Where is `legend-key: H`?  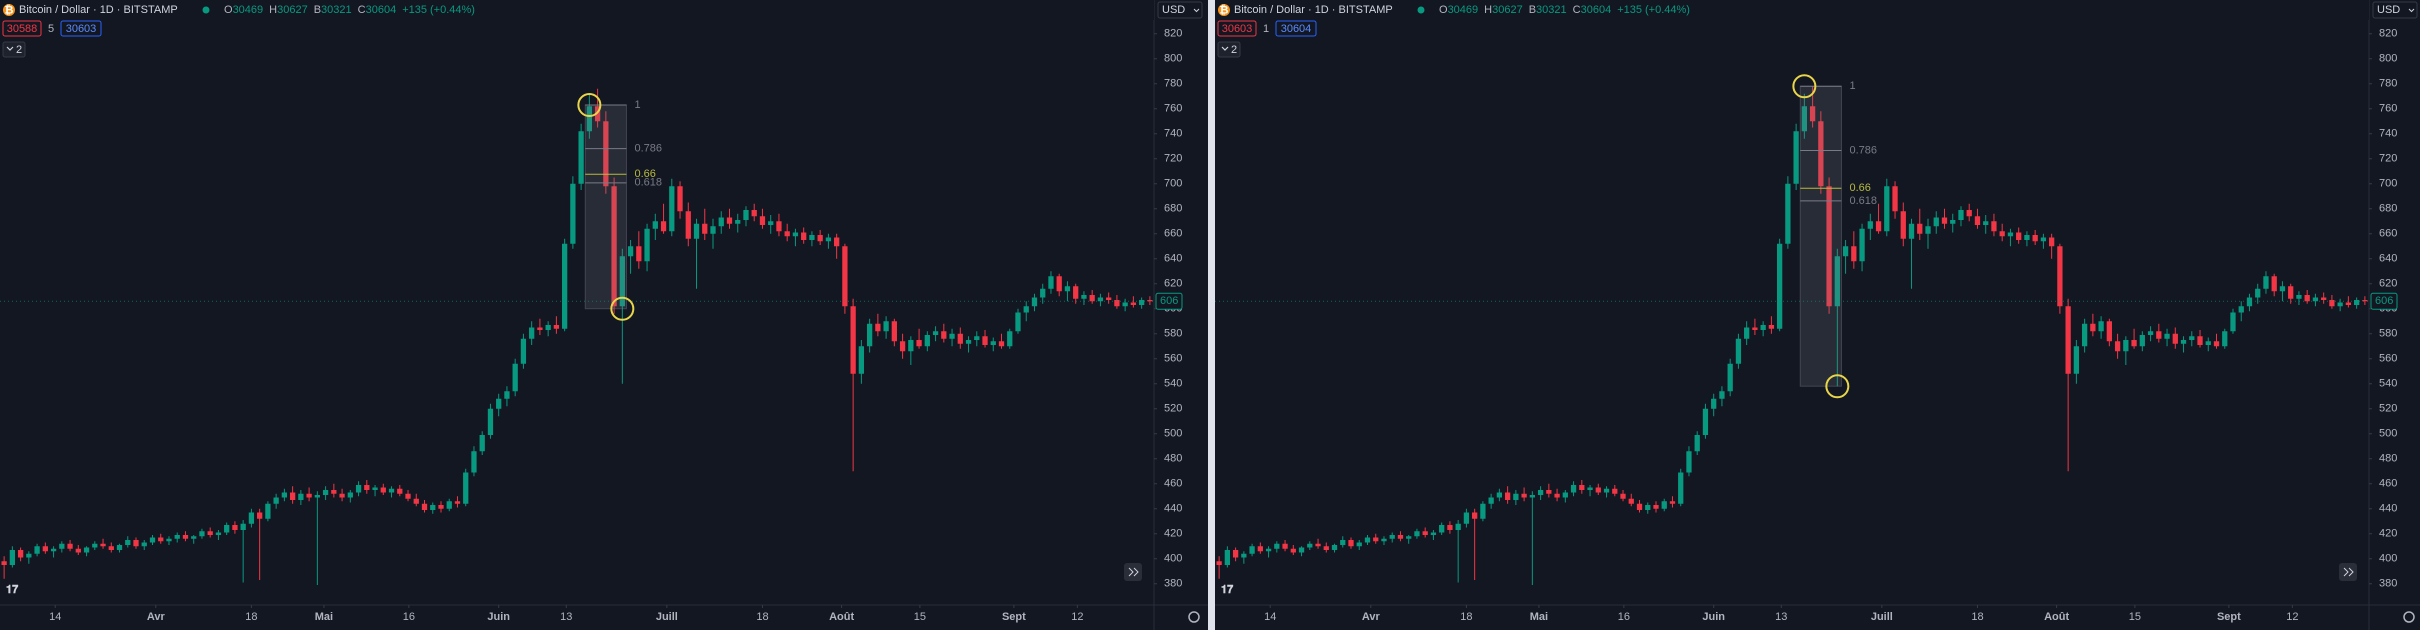
legend-key: H is located at coordinates (273, 10).